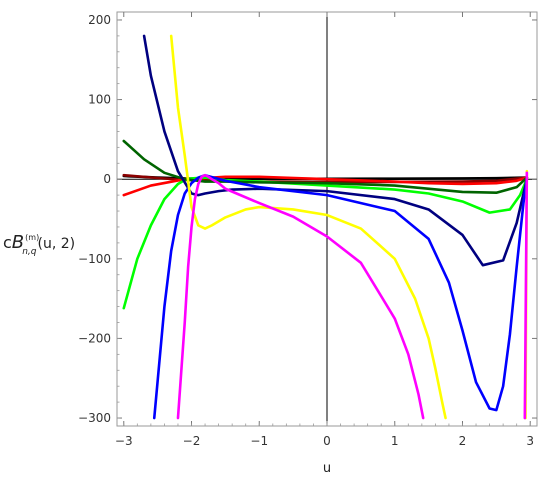 This screenshot has height=481, width=550. What do you see at coordinates (29, 252) in the screenshot?
I see `y-axis-title-sub: n,q` at bounding box center [29, 252].